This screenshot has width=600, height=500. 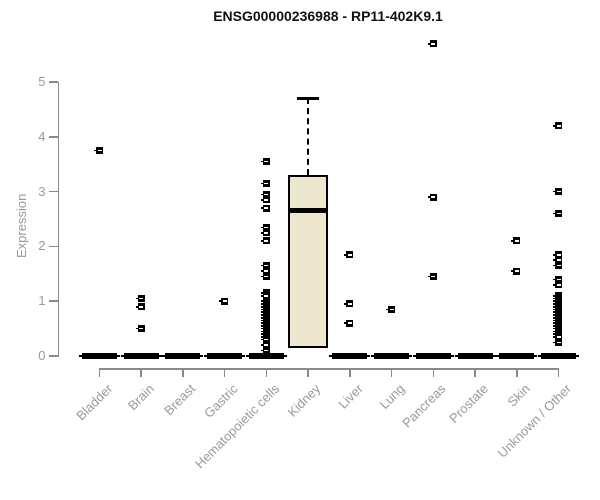 I want to click on x-category-label: Prostate, so click(x=468, y=403).